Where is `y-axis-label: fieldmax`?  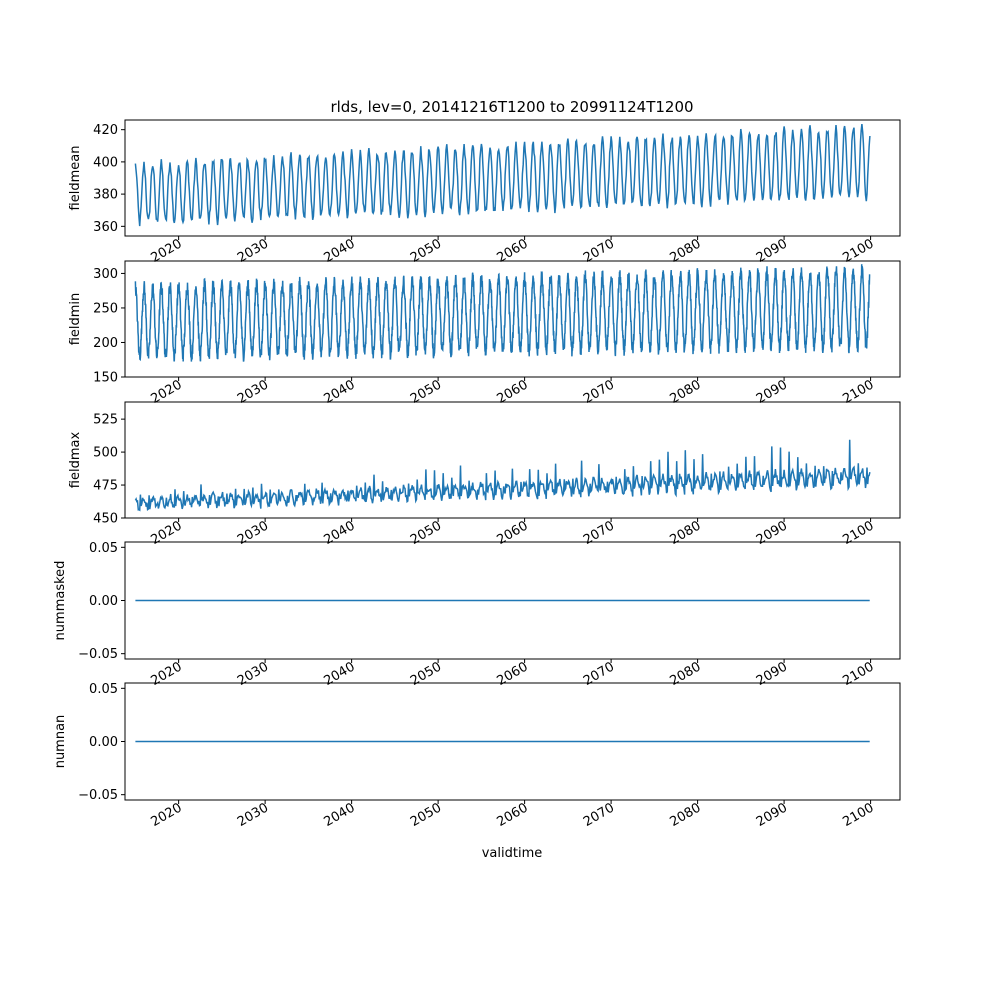
y-axis-label: fieldmax is located at coordinates (75, 460).